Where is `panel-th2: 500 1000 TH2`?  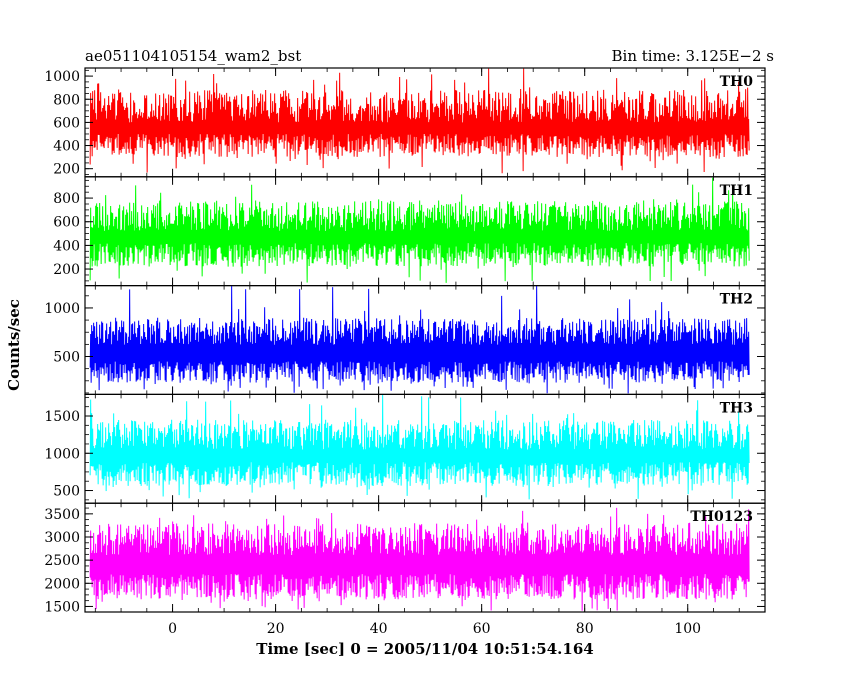
panel-th2: 500 1000 TH2 is located at coordinates (405, 340).